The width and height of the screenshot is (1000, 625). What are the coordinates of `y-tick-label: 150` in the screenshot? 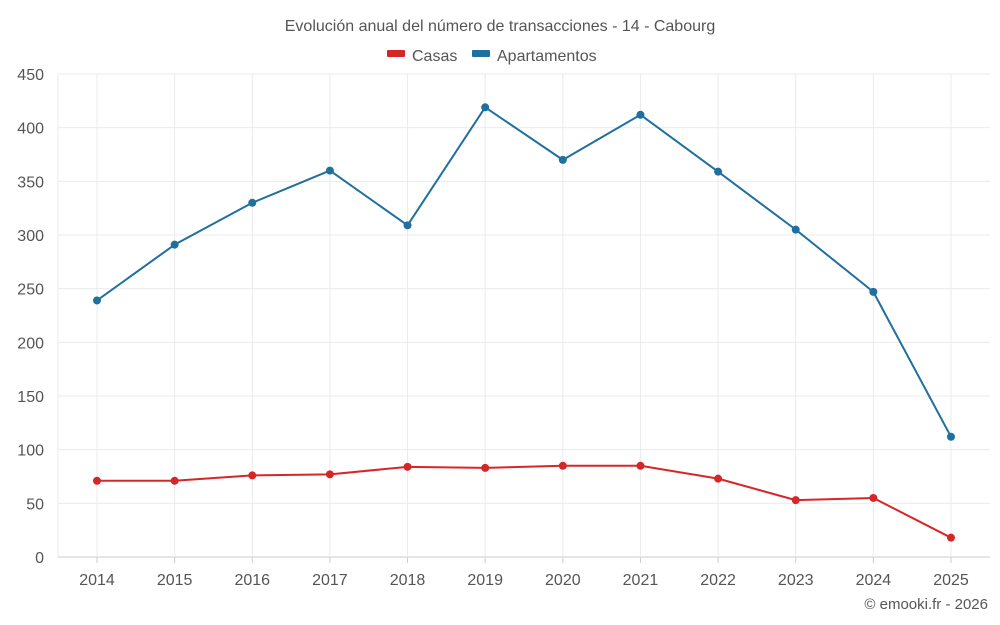 It's located at (30, 397).